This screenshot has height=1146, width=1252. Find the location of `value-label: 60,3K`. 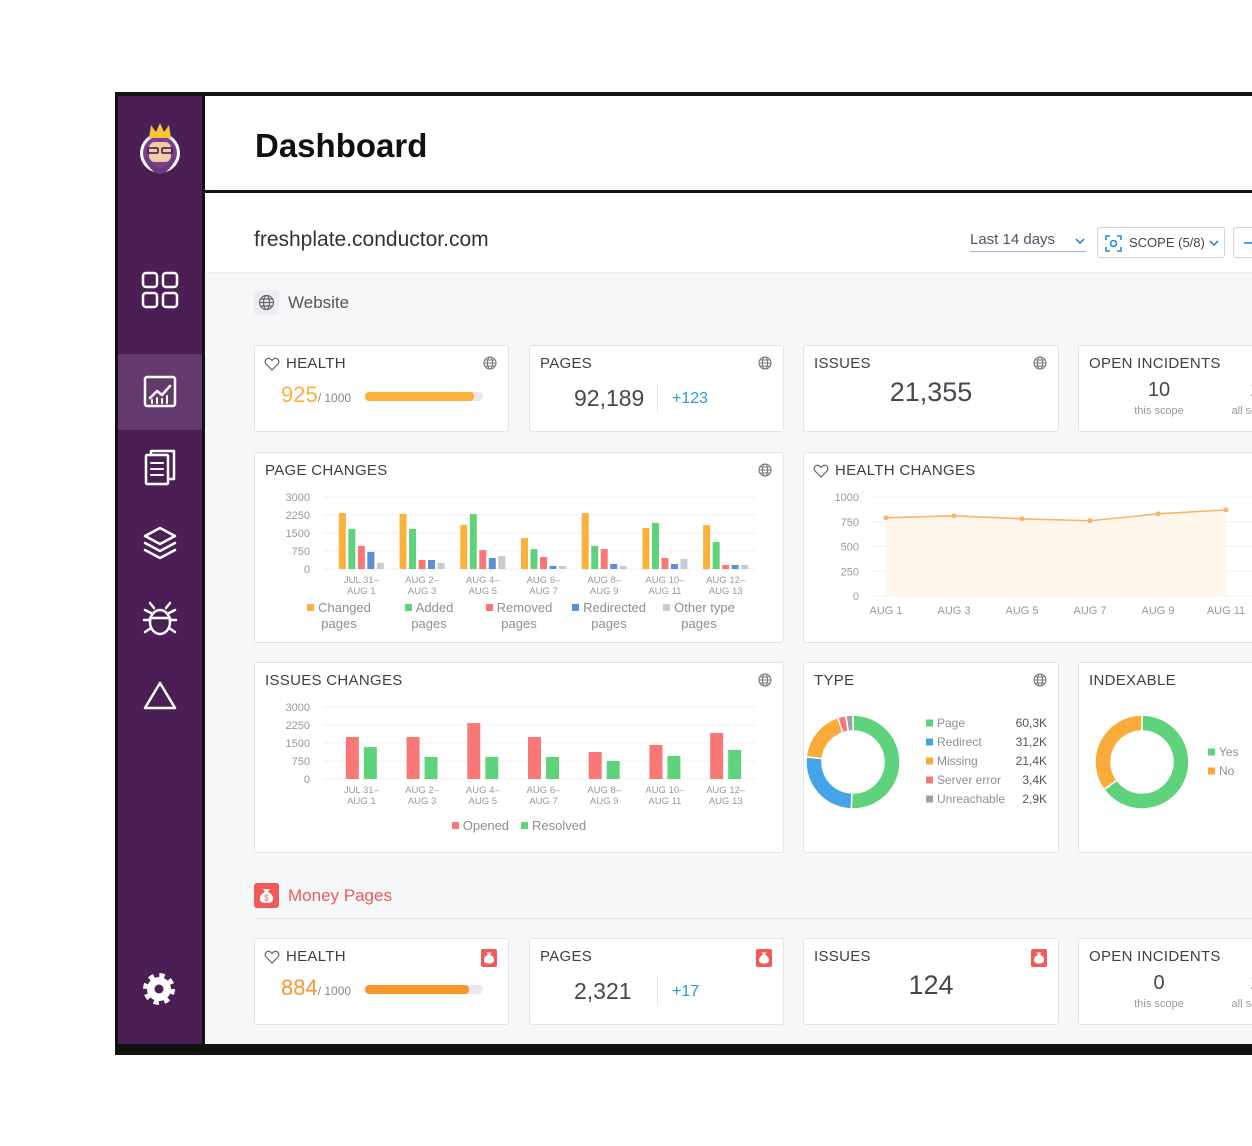

value-label: 60,3K is located at coordinates (1031, 723).